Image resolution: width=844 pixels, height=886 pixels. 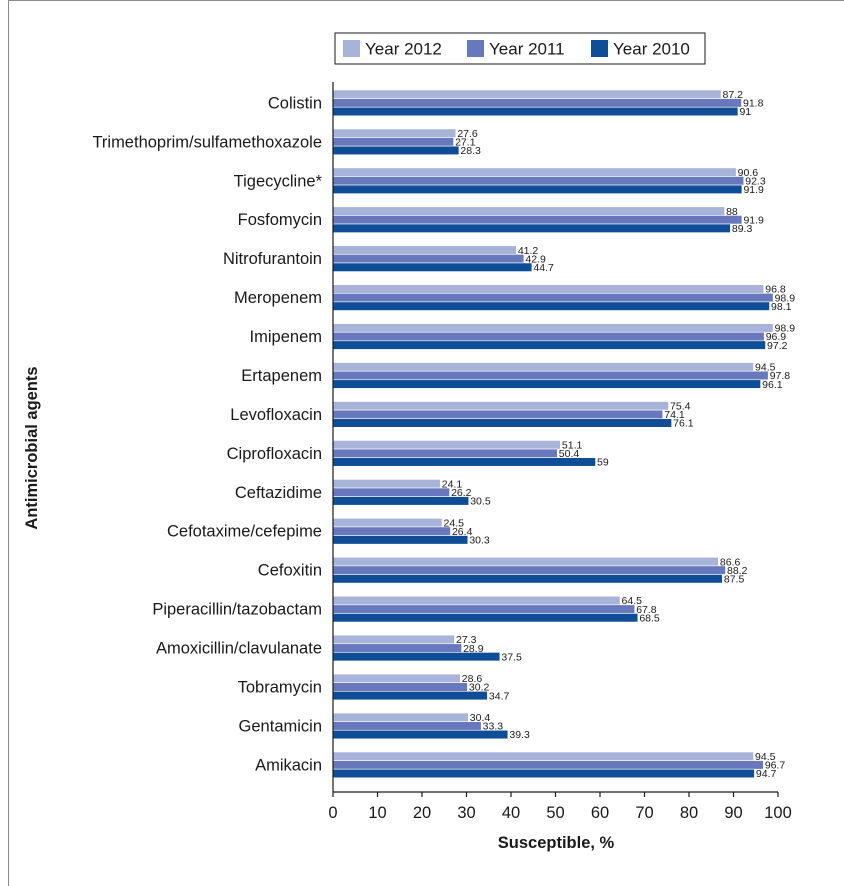 I want to click on legend-box, so click(x=520, y=48).